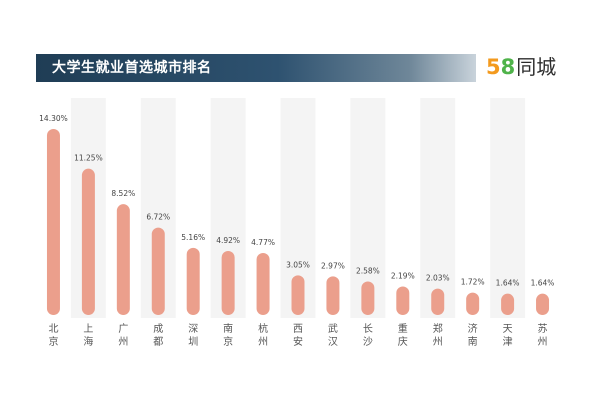 The width and height of the screenshot is (600, 400). Describe the element at coordinates (403, 328) in the screenshot. I see `category-label: 重` at that location.